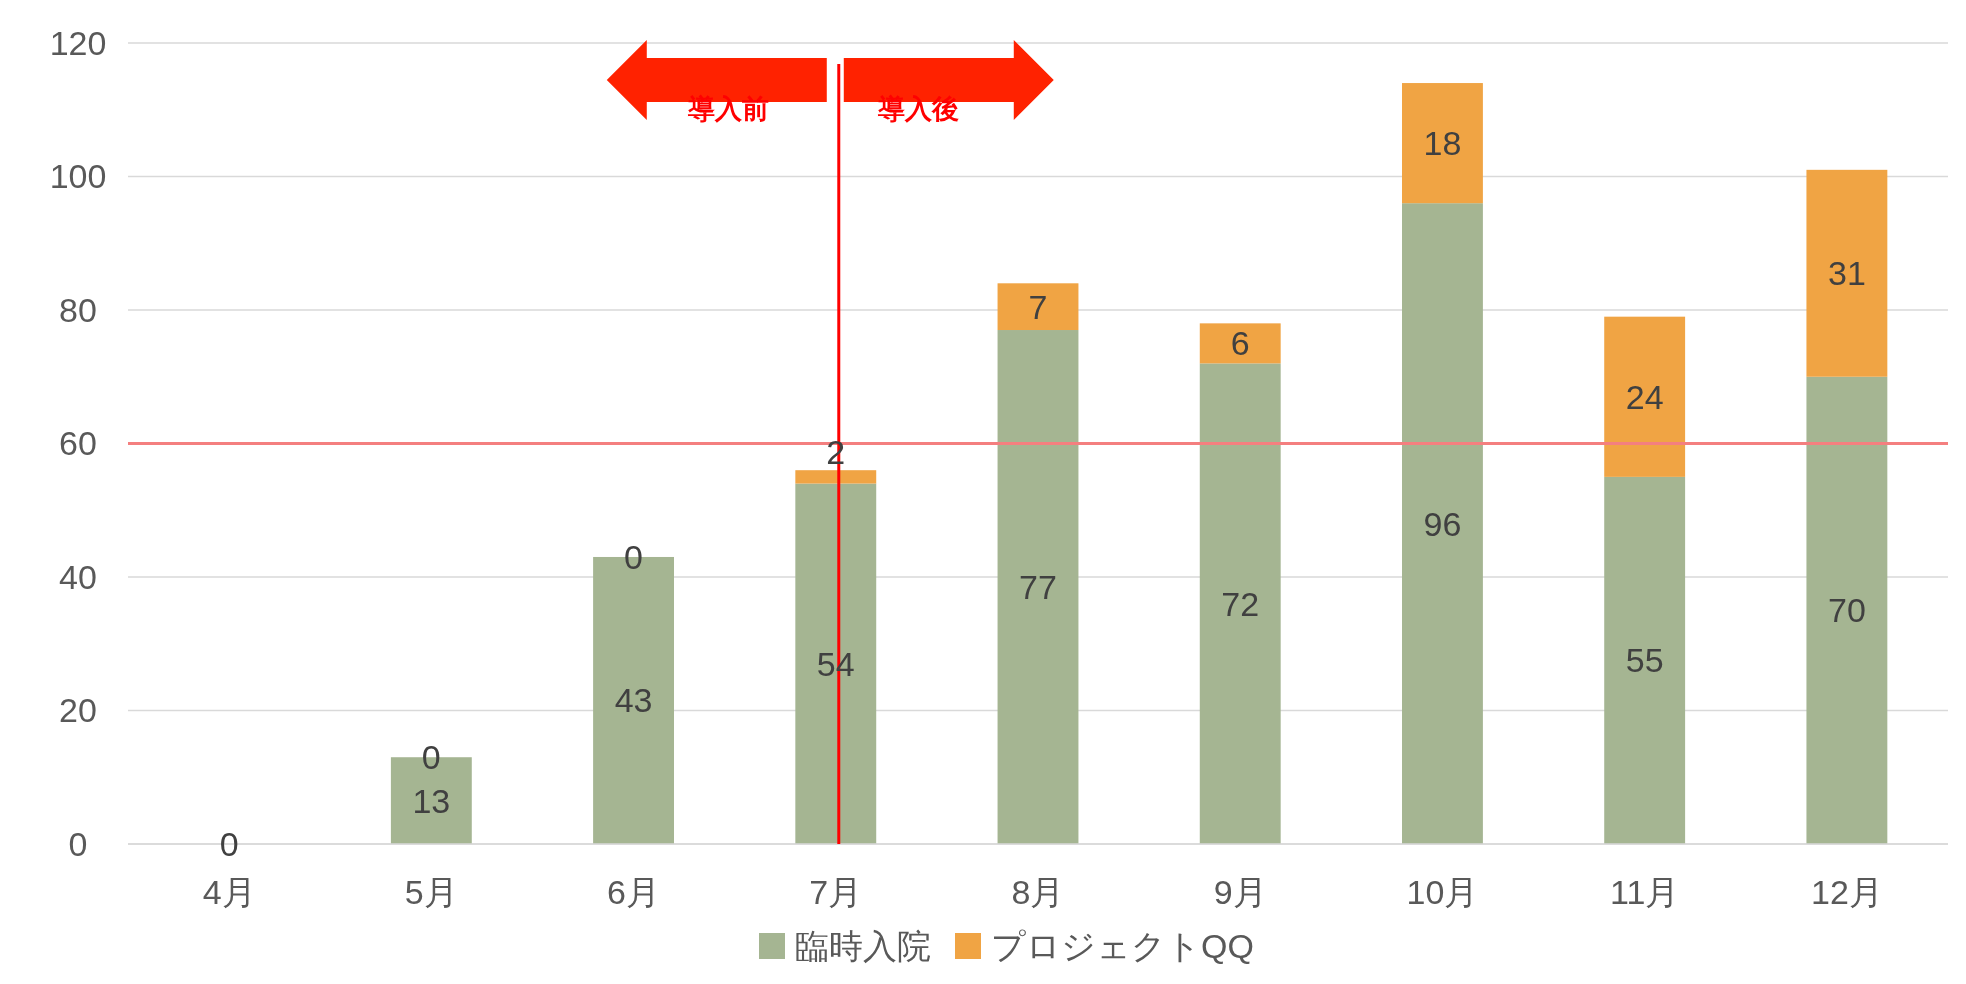 The image size is (1966, 984). What do you see at coordinates (229, 843) in the screenshot?
I see `data-label: 0` at bounding box center [229, 843].